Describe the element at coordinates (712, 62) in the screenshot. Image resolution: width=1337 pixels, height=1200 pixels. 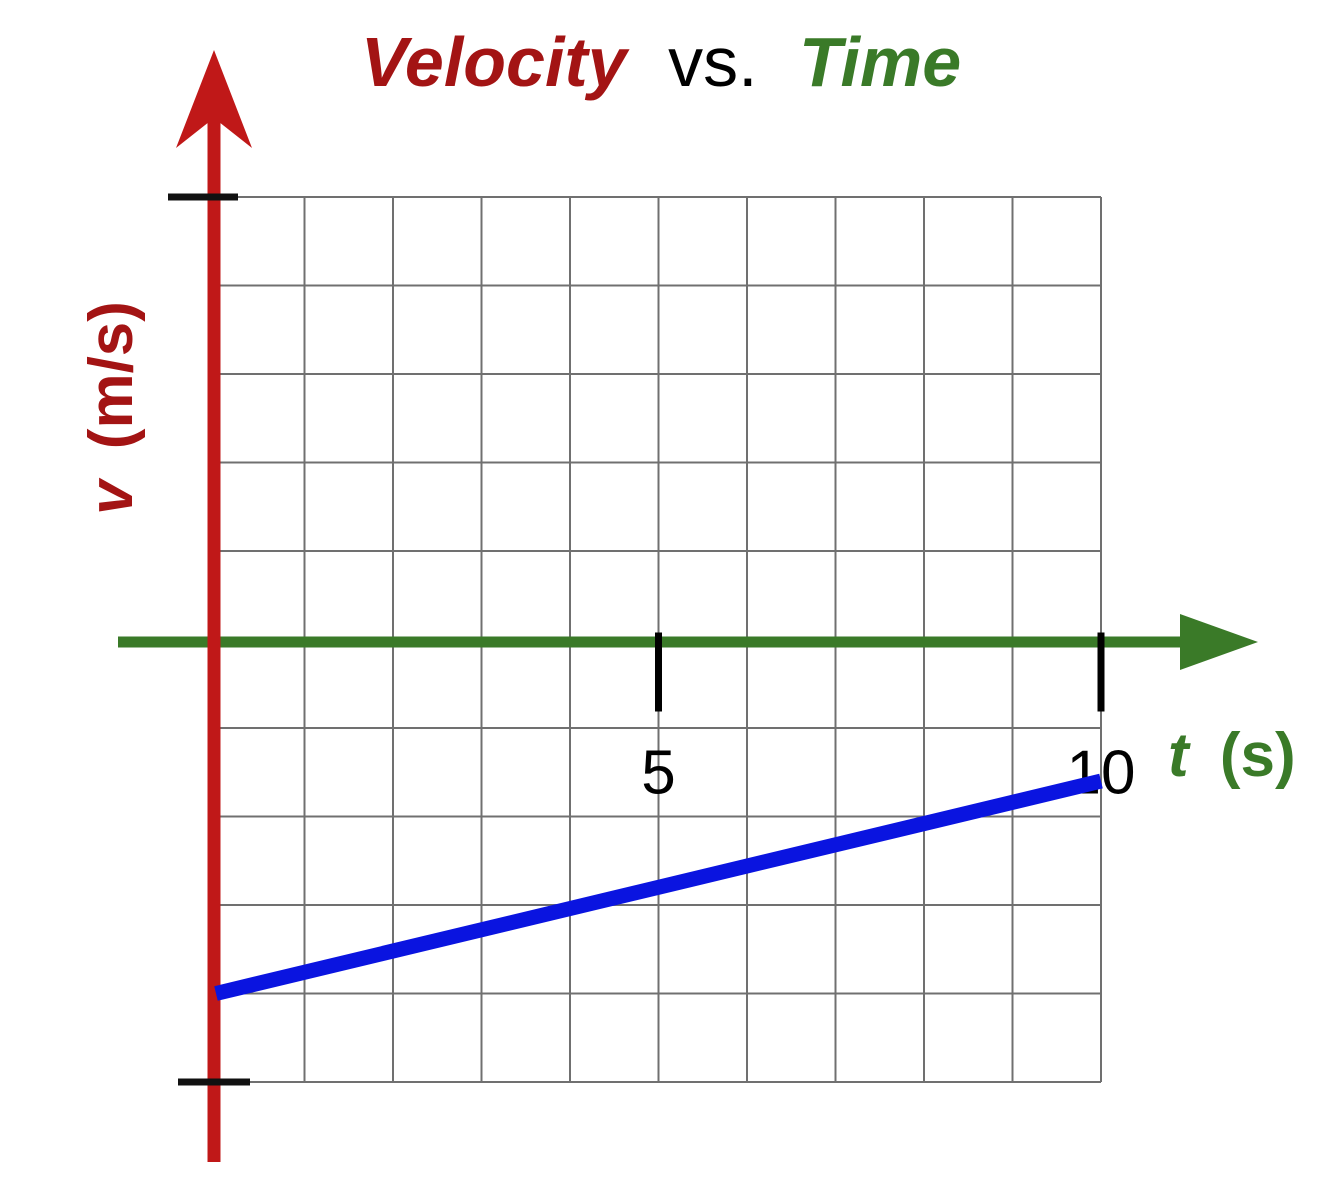
I see `title-vs: vs.` at that location.